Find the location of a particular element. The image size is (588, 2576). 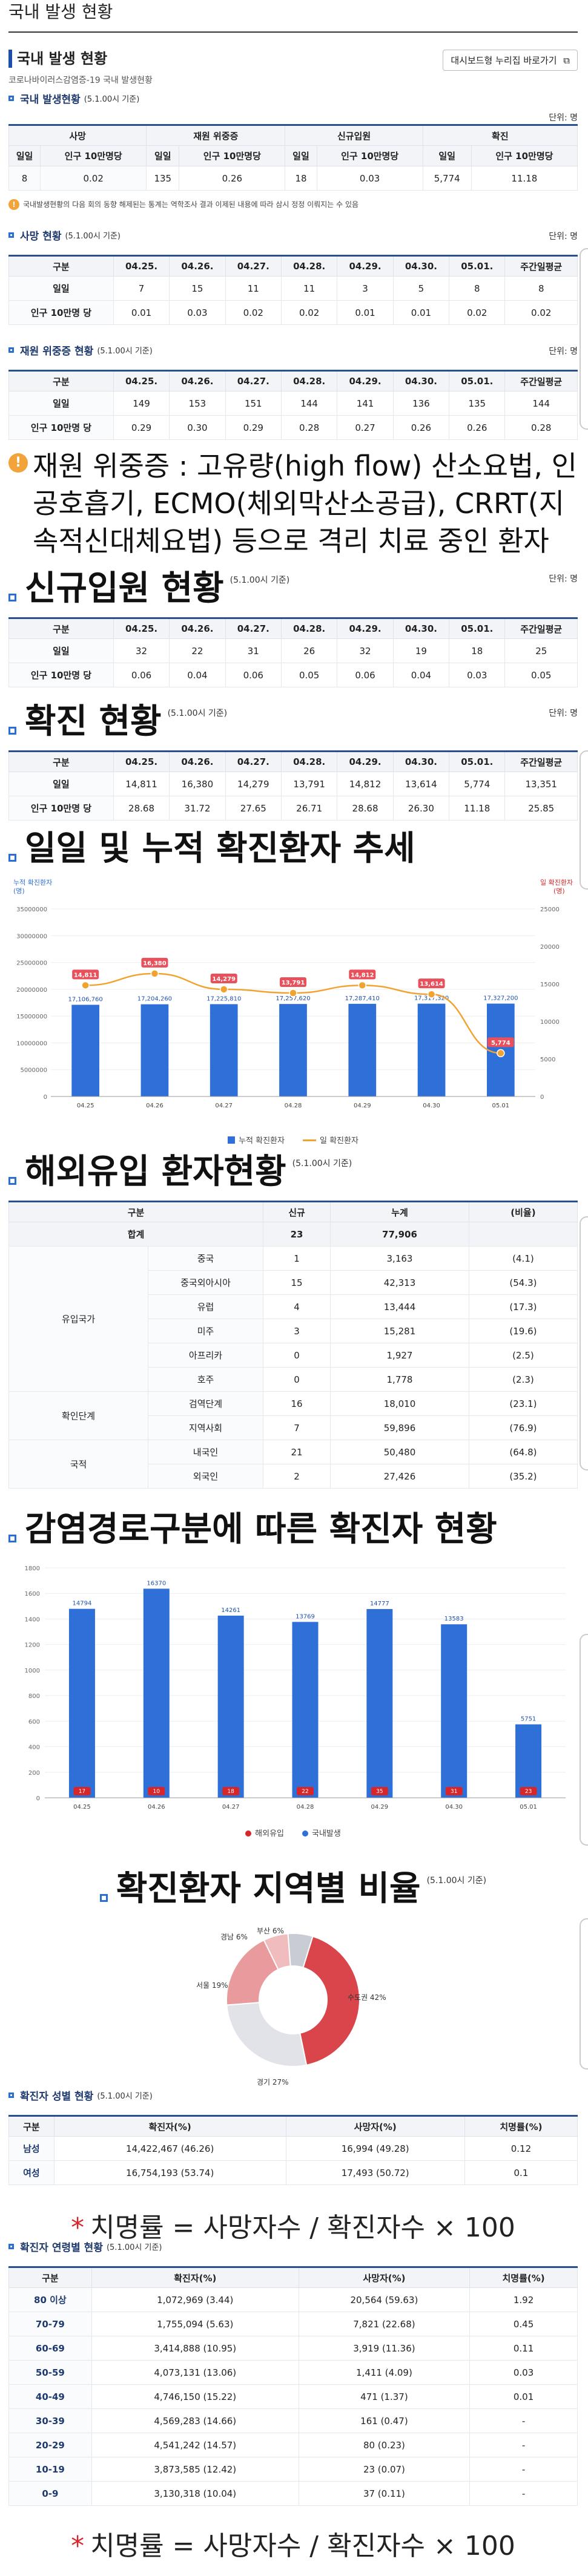

imported-value-label: 10 is located at coordinates (156, 1792).